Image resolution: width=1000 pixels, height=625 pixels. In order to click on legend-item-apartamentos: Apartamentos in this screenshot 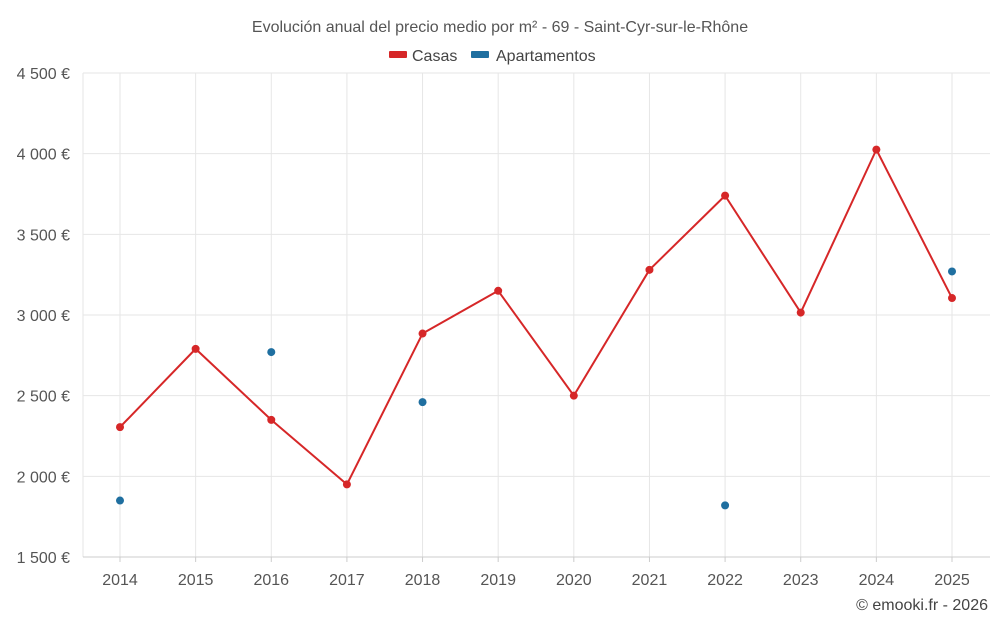, I will do `click(533, 56)`.